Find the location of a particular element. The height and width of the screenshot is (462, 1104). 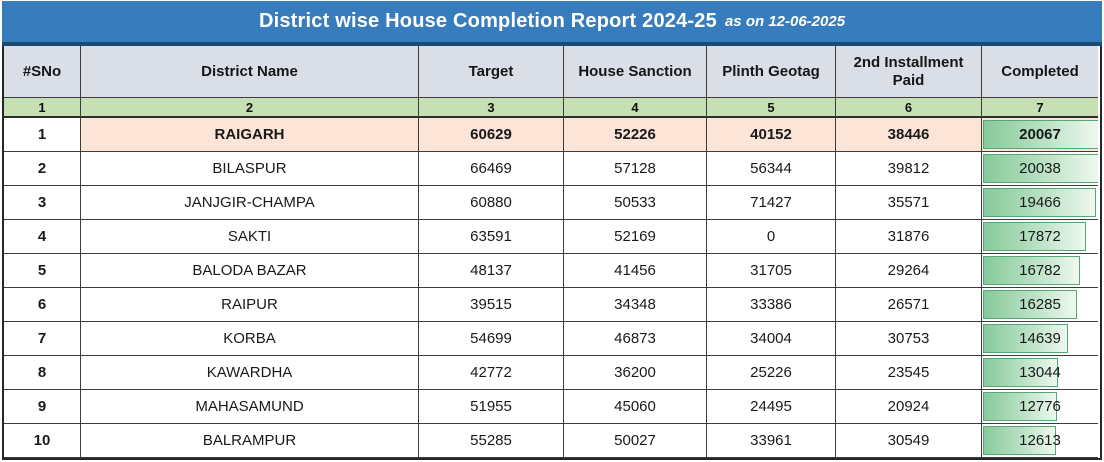

cell-plinth-geotag: 33386 is located at coordinates (771, 305).